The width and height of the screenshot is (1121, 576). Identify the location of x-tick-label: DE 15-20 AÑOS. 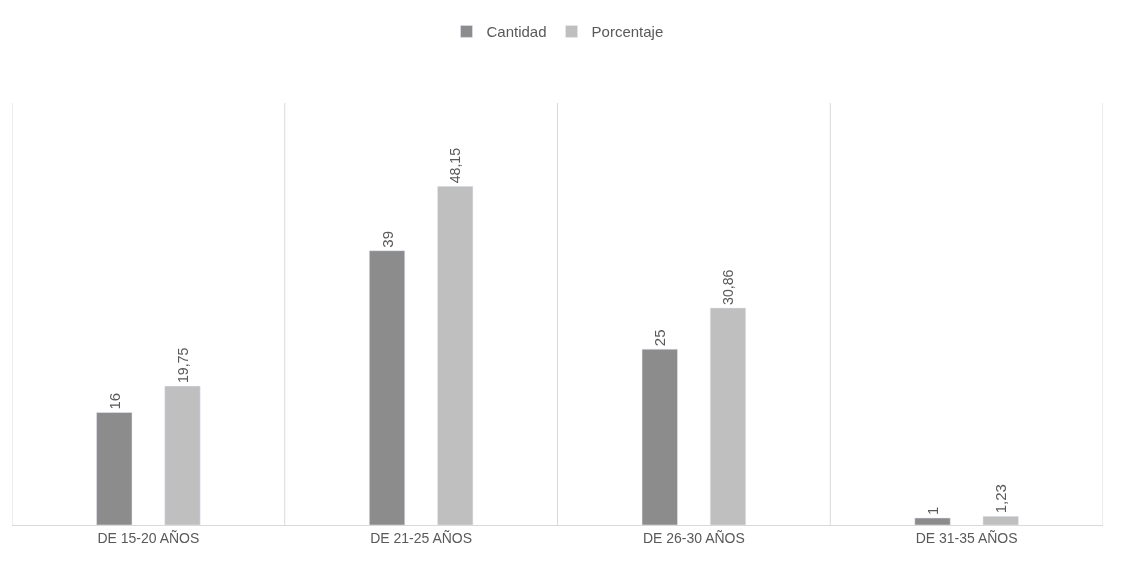
(148, 537).